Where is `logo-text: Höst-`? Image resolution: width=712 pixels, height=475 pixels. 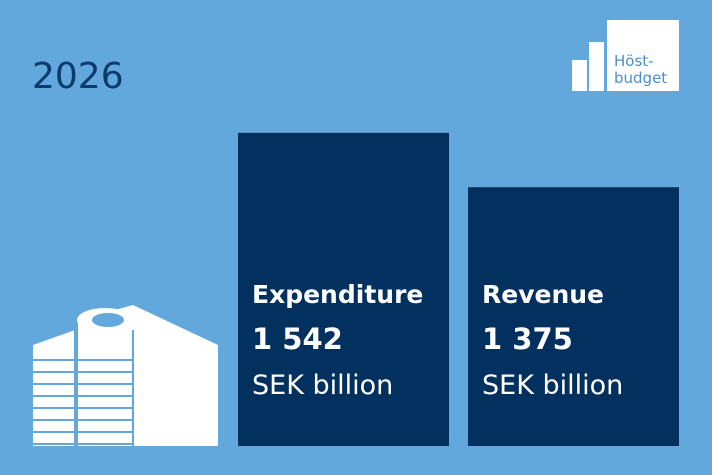
logo-text: Höst- is located at coordinates (634, 61).